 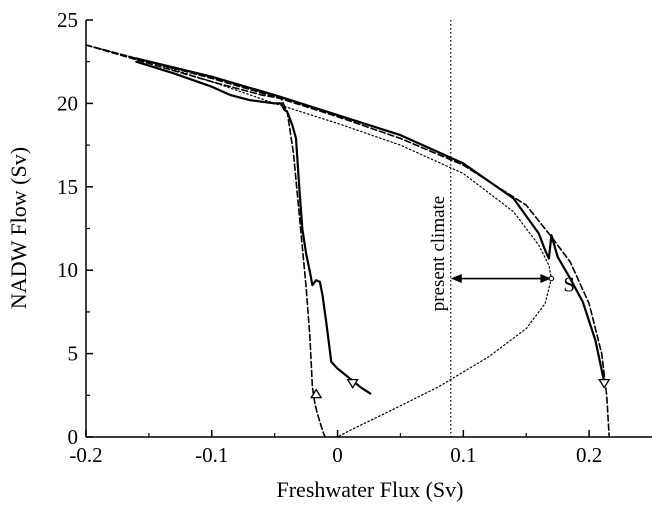 I want to click on y-tick-label: 10, so click(x=67, y=270).